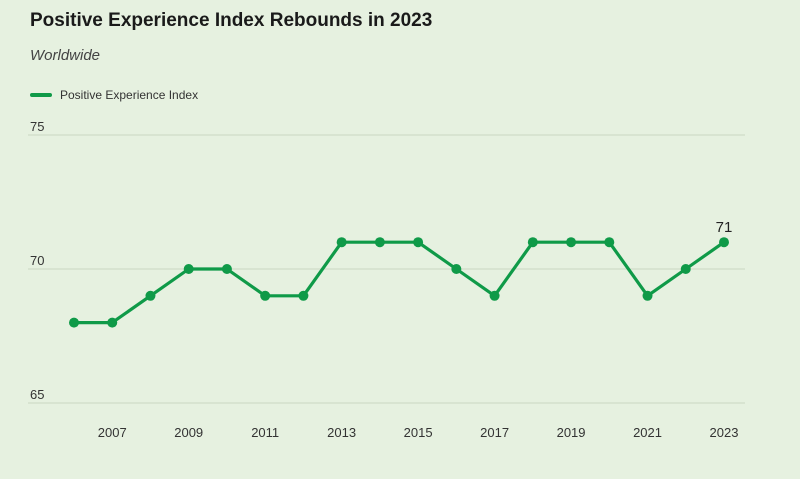  What do you see at coordinates (341, 432) in the screenshot?
I see `x-tick-label: 2013` at bounding box center [341, 432].